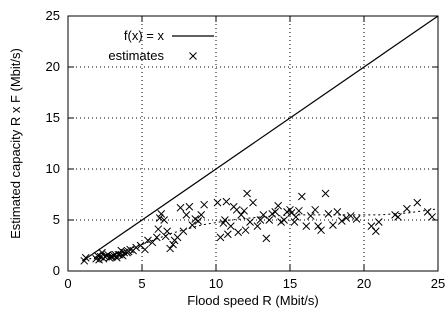  What do you see at coordinates (53, 66) in the screenshot?
I see `y-tick-label: 20` at bounding box center [53, 66].